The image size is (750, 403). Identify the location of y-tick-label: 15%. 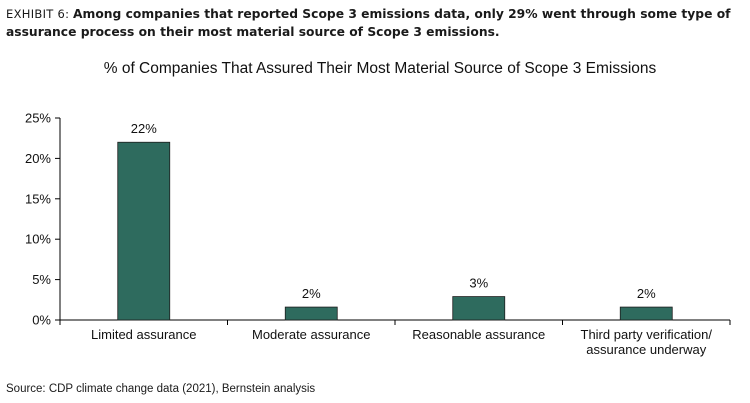
(38, 198).